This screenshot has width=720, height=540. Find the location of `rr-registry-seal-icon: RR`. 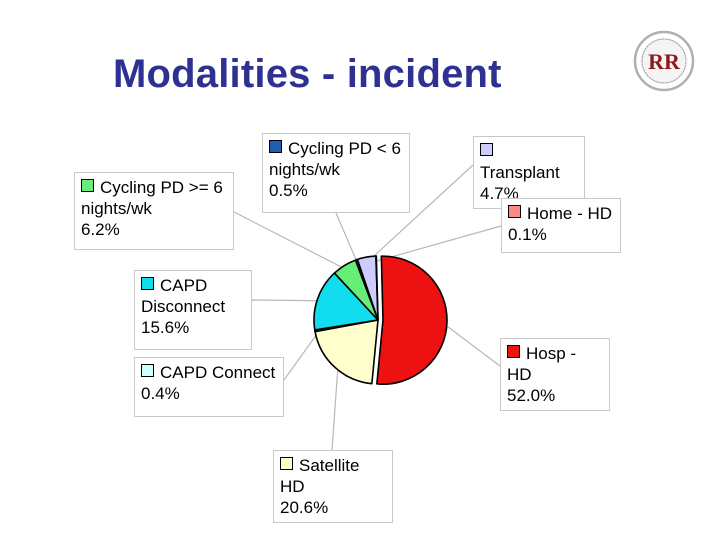

rr-registry-seal-icon: RR is located at coordinates (664, 61).